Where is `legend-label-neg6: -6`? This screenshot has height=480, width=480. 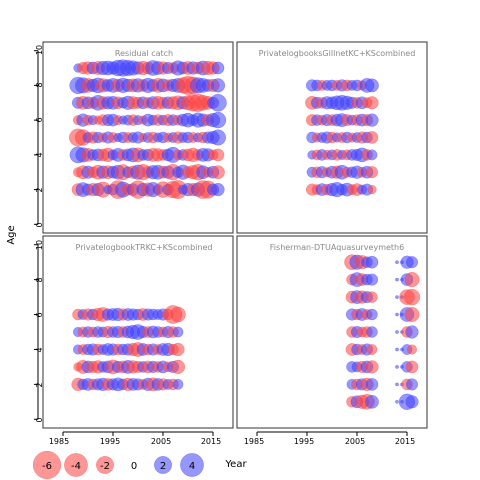 legend-label-neg6: -6 is located at coordinates (47, 466).